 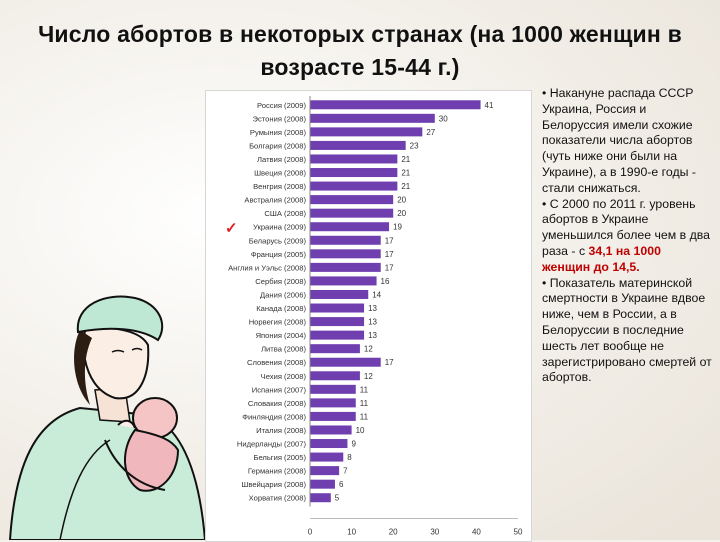 What do you see at coordinates (279, 186) in the screenshot?
I see `category-label: Венгрия (2008)` at bounding box center [279, 186].